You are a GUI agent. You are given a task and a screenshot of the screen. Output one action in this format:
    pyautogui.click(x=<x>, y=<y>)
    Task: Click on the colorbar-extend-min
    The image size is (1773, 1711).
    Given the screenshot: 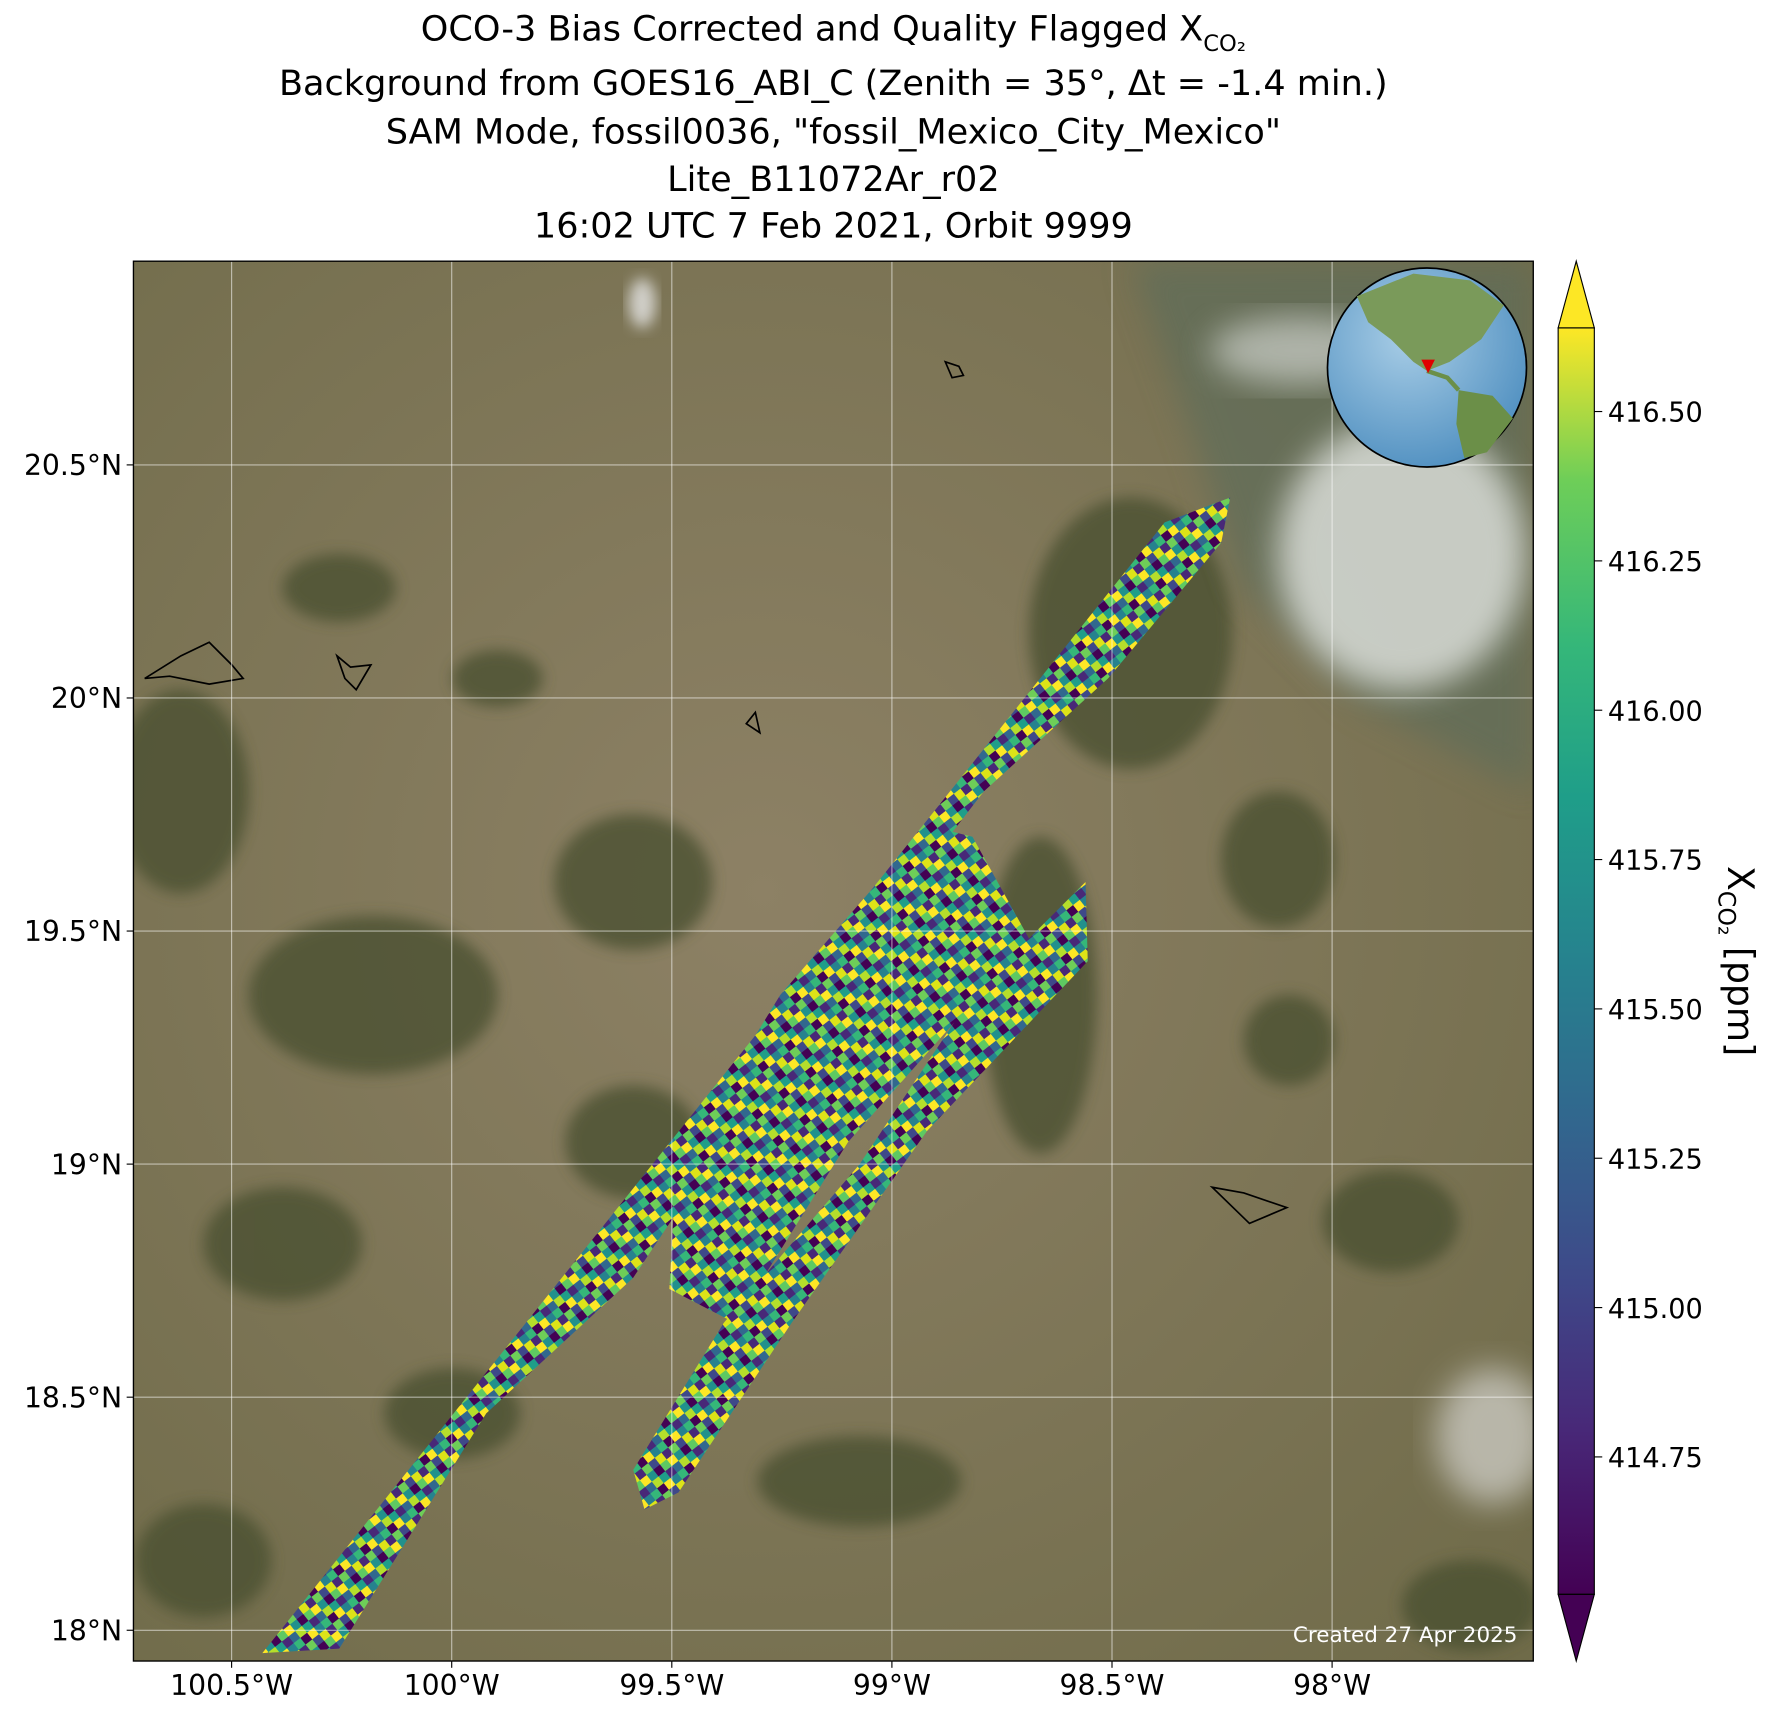 What is the action you would take?
    pyautogui.click(x=1576, y=1628)
    